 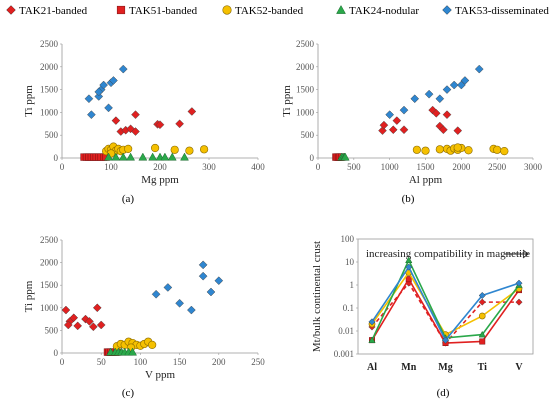 I want to click on x-tick-label: 400, so click(x=258, y=167).